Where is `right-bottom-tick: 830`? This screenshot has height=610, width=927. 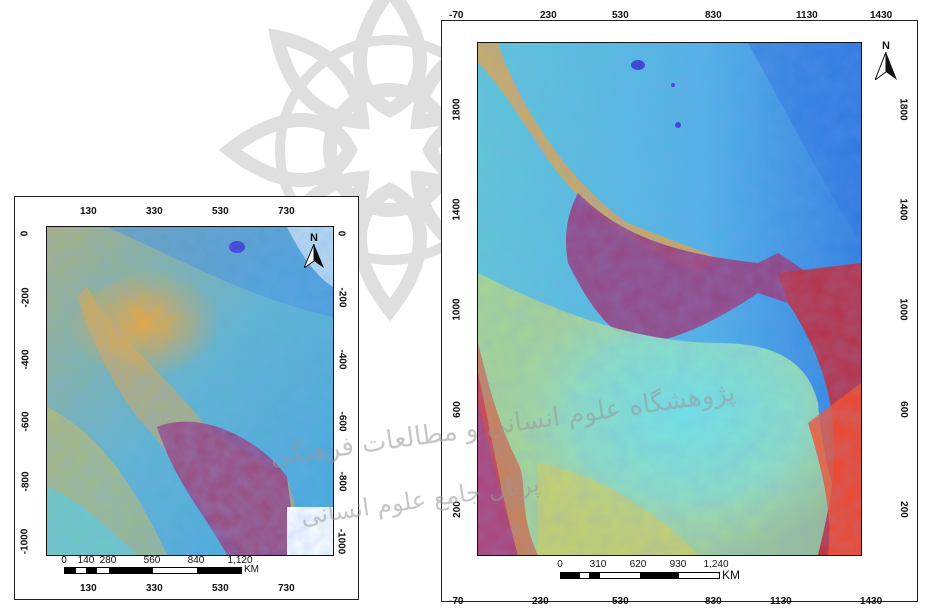
right-bottom-tick: 830 is located at coordinates (713, 601).